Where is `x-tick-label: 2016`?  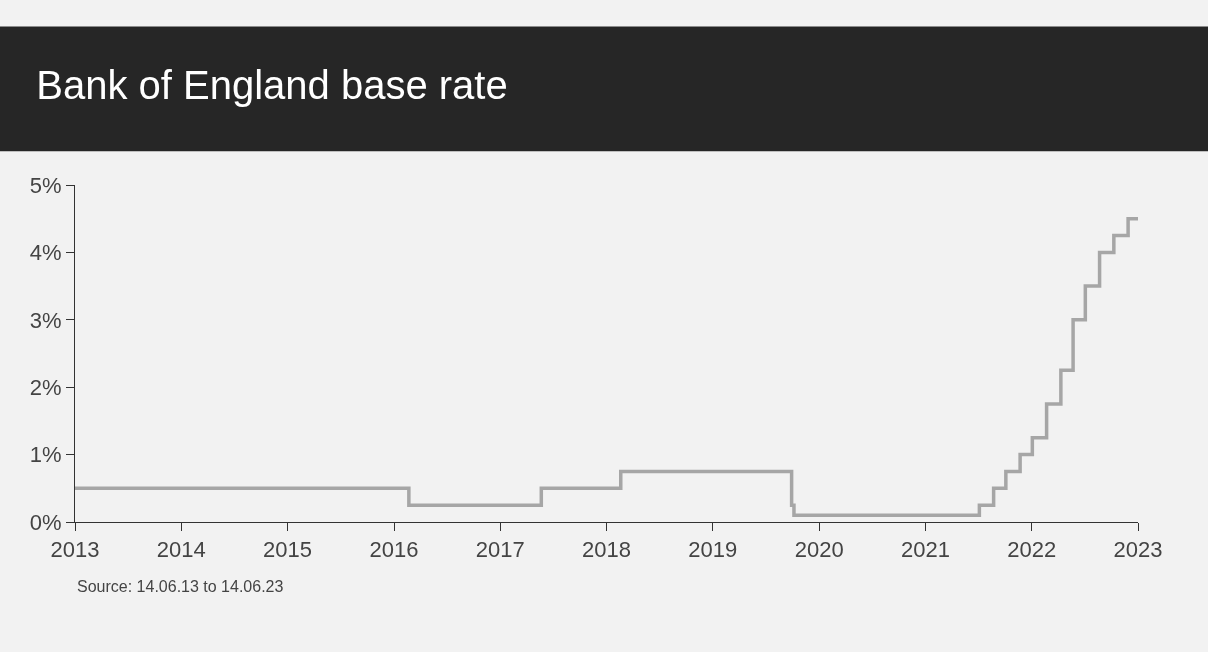
x-tick-label: 2016 is located at coordinates (394, 550).